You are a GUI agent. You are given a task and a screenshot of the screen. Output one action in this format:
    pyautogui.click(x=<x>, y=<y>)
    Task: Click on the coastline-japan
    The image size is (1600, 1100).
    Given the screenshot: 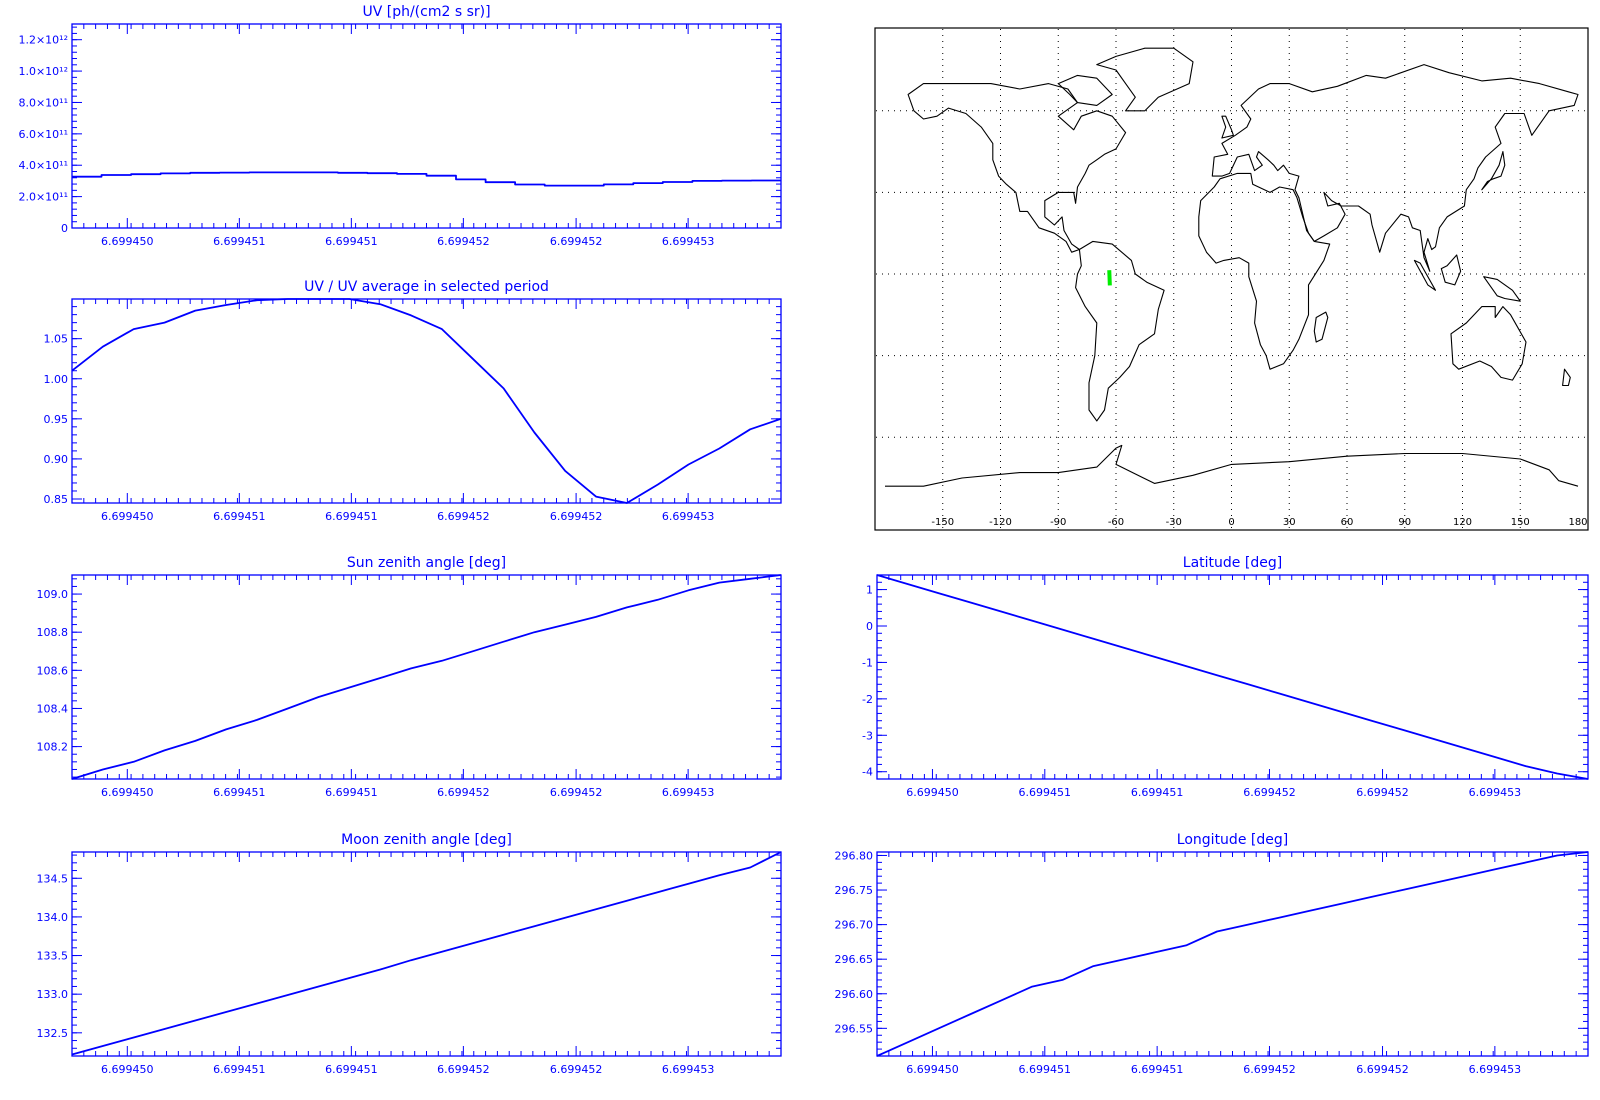 What is the action you would take?
    pyautogui.click(x=1493, y=171)
    